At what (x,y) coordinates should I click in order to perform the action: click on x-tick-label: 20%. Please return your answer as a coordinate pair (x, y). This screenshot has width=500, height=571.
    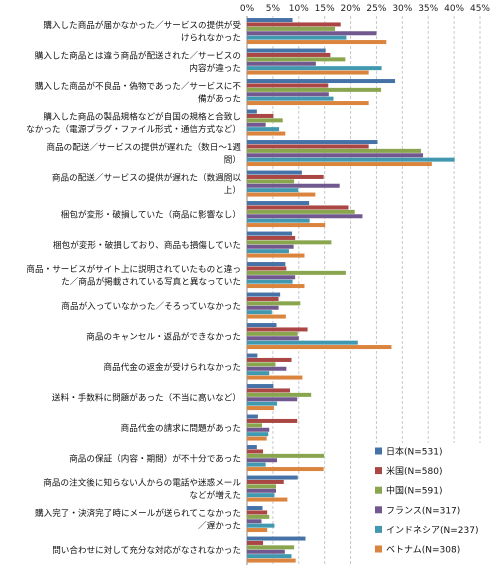
    Looking at the image, I should click on (351, 9).